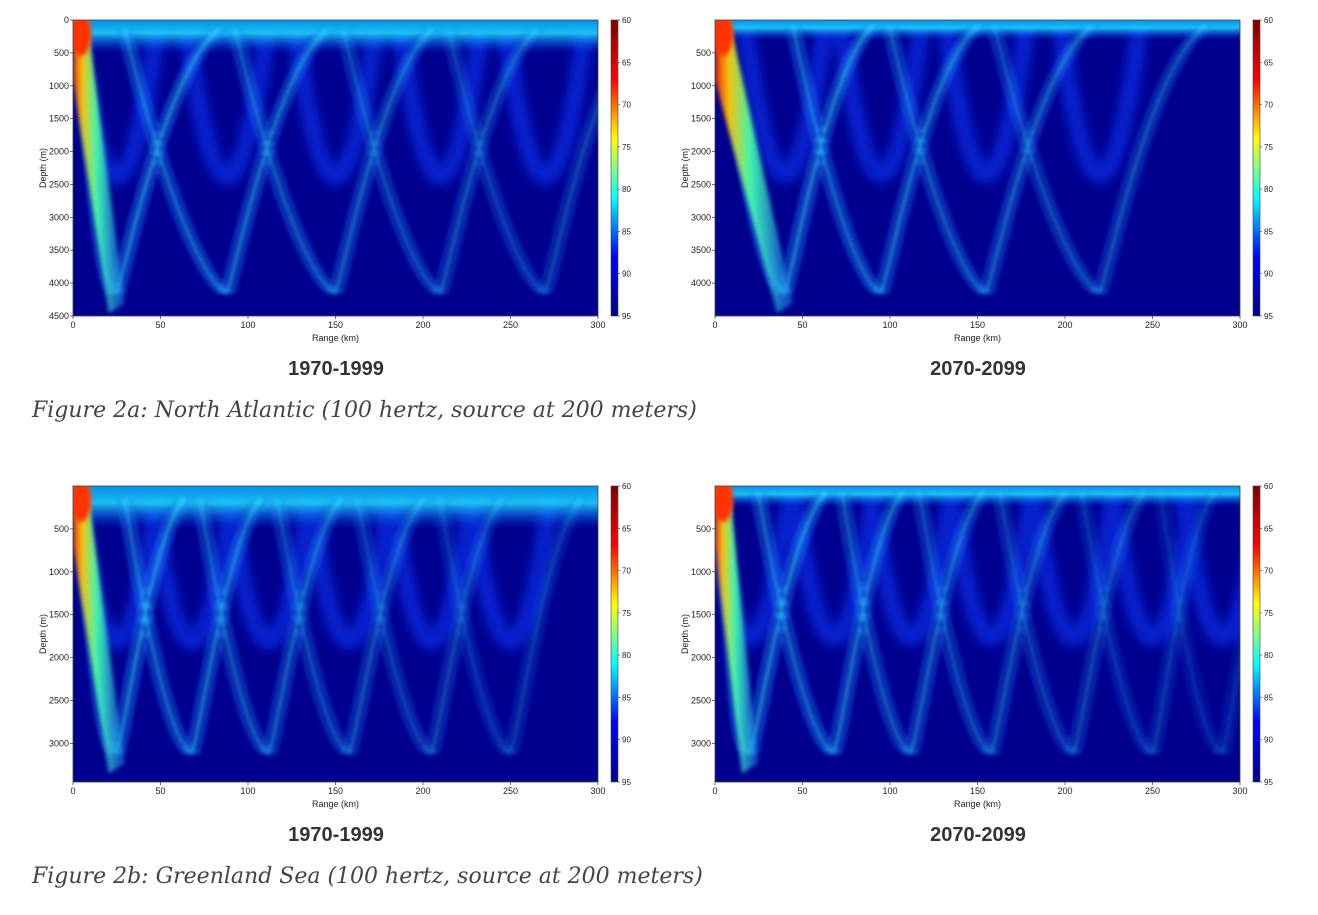 The width and height of the screenshot is (1318, 915). Describe the element at coordinates (66, 20) in the screenshot. I see `y-tick-label: 0` at that location.